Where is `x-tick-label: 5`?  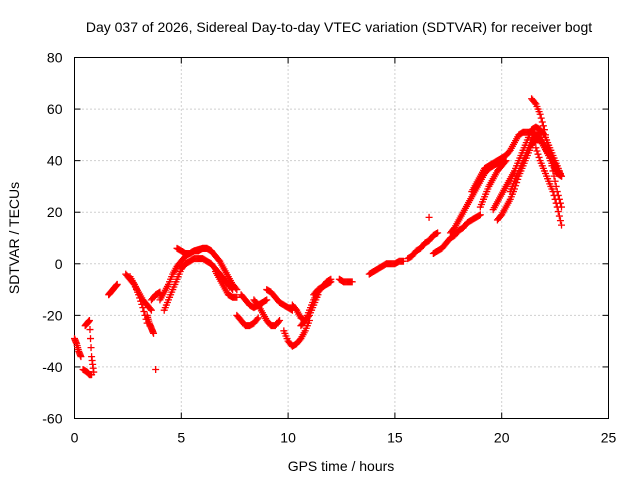 x-tick-label: 5 is located at coordinates (181, 438).